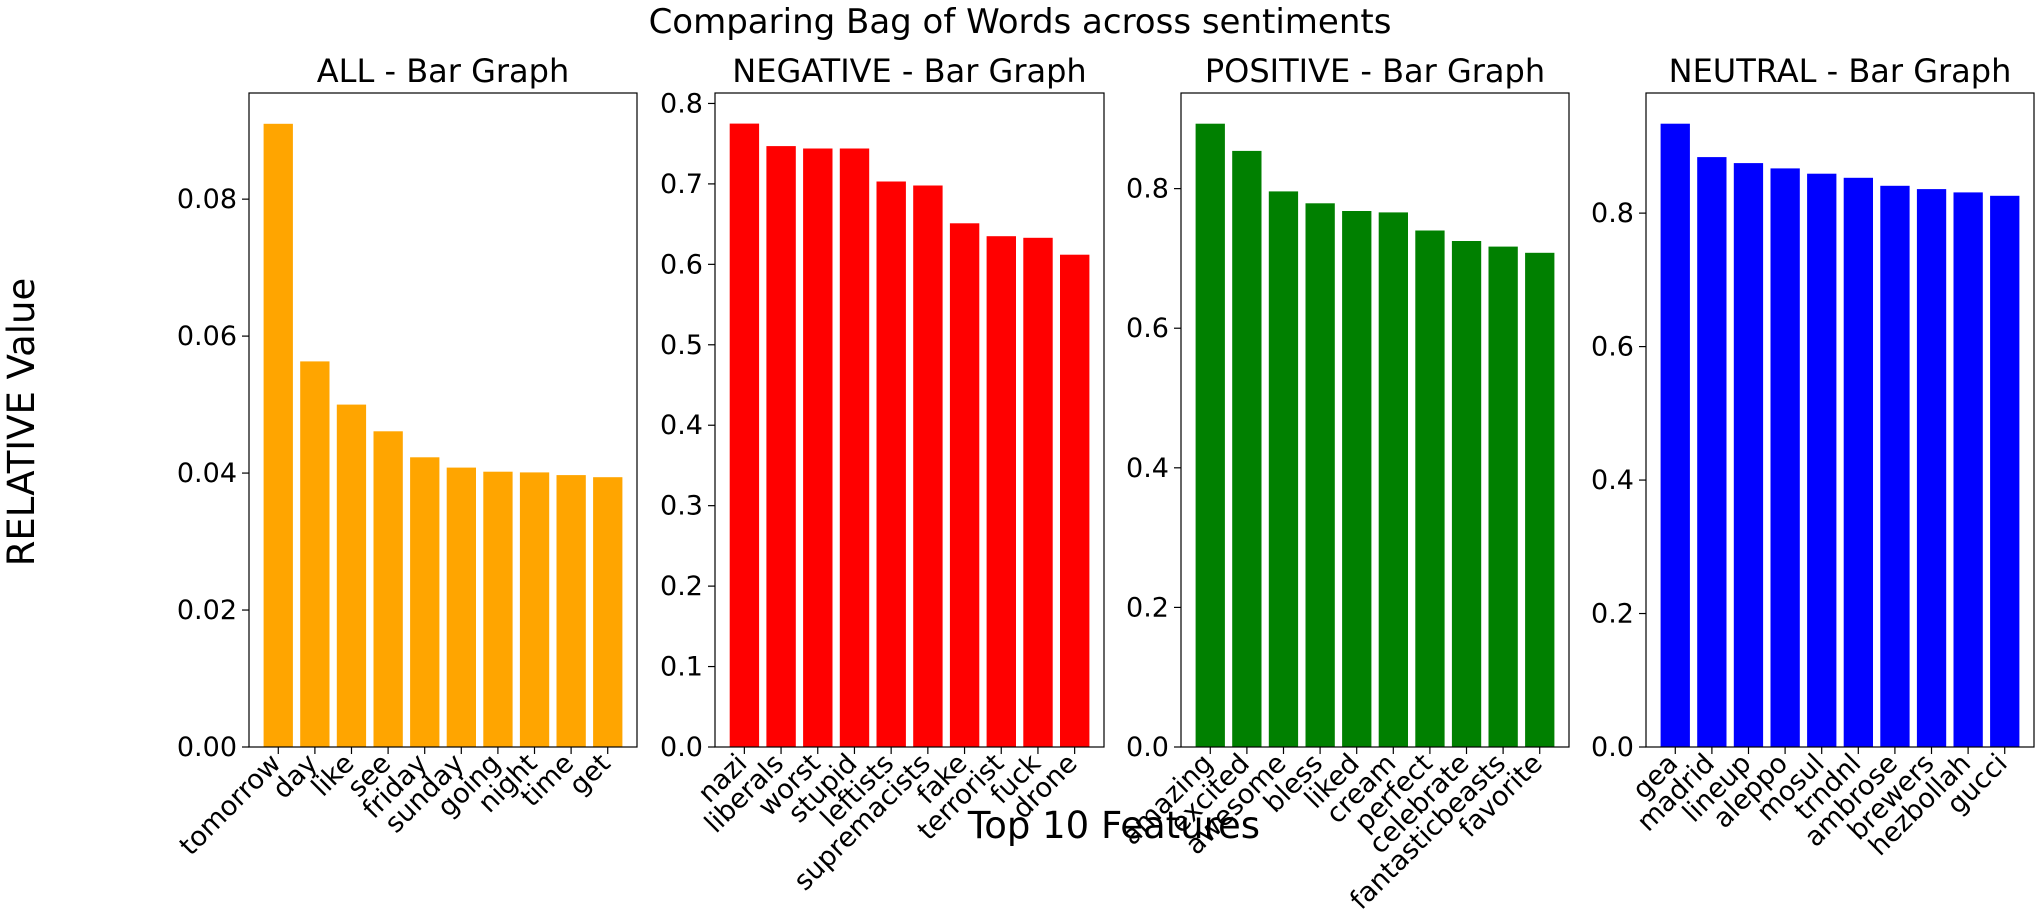 The width and height of the screenshot is (2041, 919). What do you see at coordinates (231, 805) in the screenshot?
I see `x-tick-label: tomorrow` at bounding box center [231, 805].